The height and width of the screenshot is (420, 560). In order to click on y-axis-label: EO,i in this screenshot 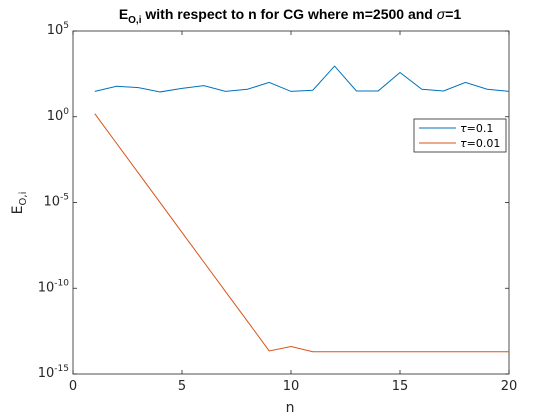, I will do `click(19, 203)`.